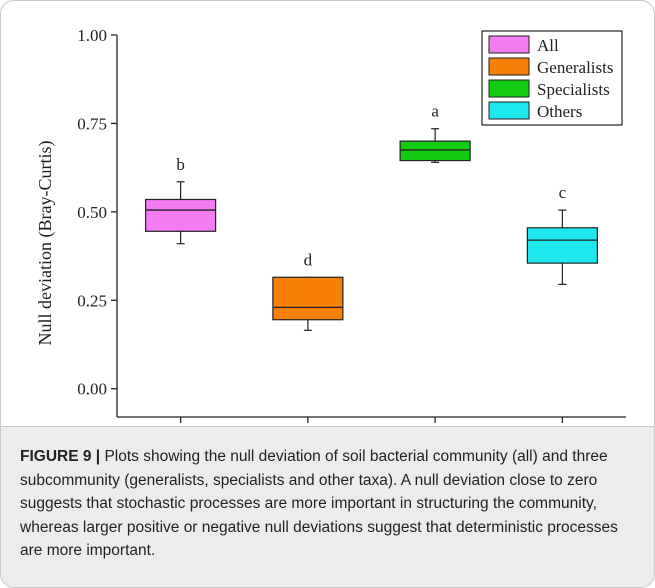 The image size is (655, 588). What do you see at coordinates (181, 215) in the screenshot?
I see `box-all` at bounding box center [181, 215].